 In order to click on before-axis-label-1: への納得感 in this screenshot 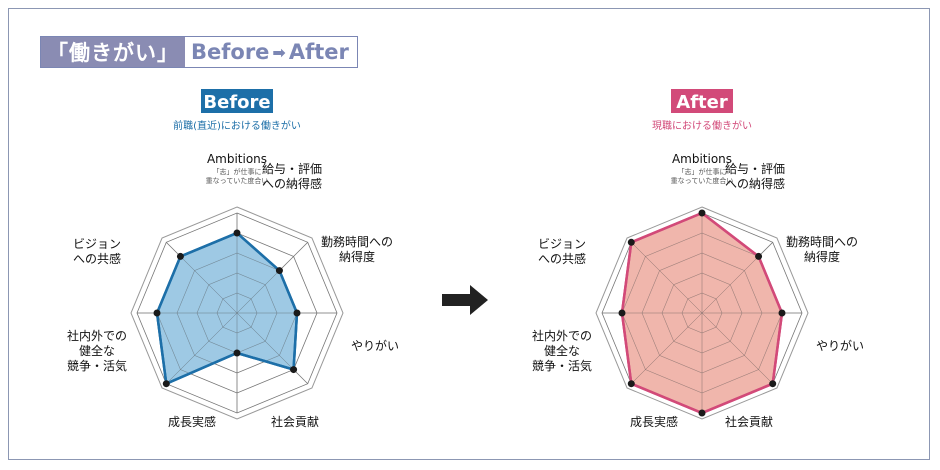, I will do `click(292, 183)`.